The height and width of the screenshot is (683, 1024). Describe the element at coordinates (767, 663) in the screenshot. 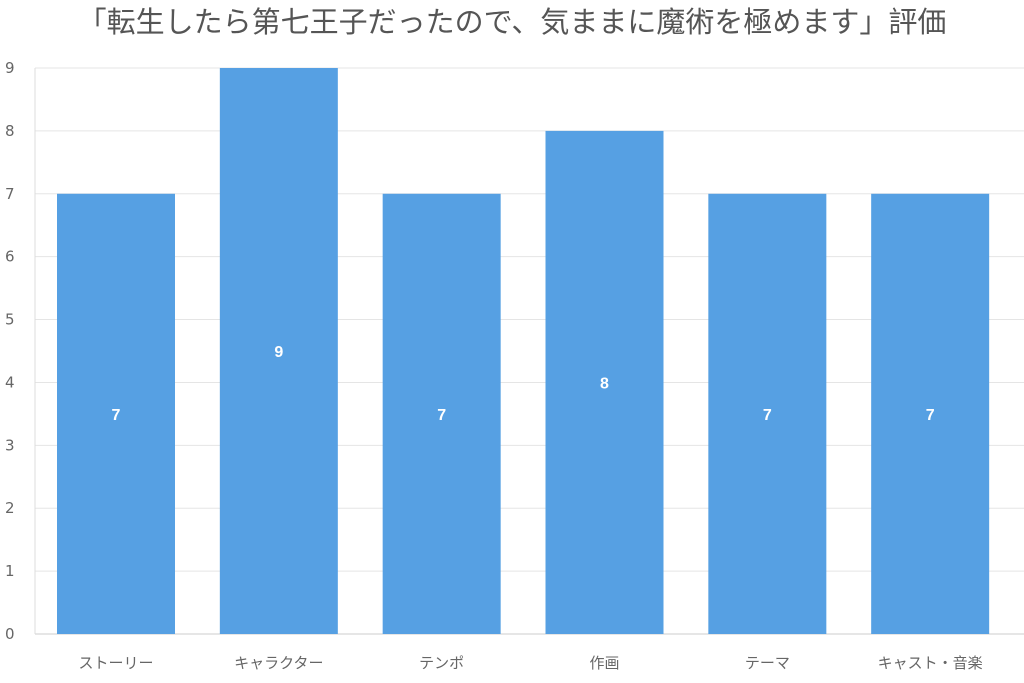

I see `x-category-label: テーマ` at that location.